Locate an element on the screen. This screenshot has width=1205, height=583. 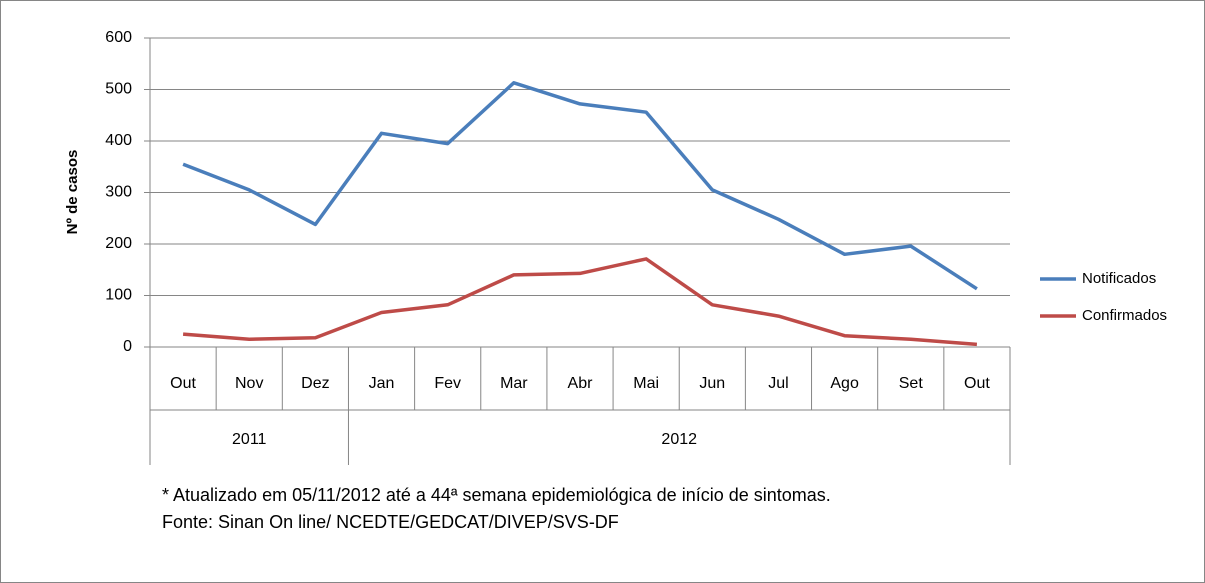
y-tick-label: 100 is located at coordinates (118, 295).